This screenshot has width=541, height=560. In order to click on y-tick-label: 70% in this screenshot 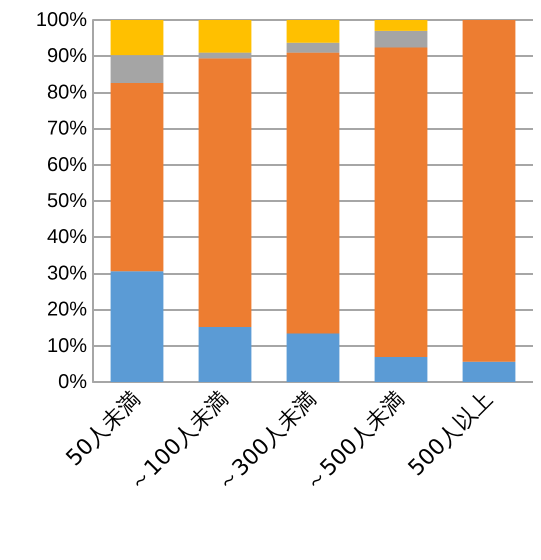, I will do `click(67, 129)`.